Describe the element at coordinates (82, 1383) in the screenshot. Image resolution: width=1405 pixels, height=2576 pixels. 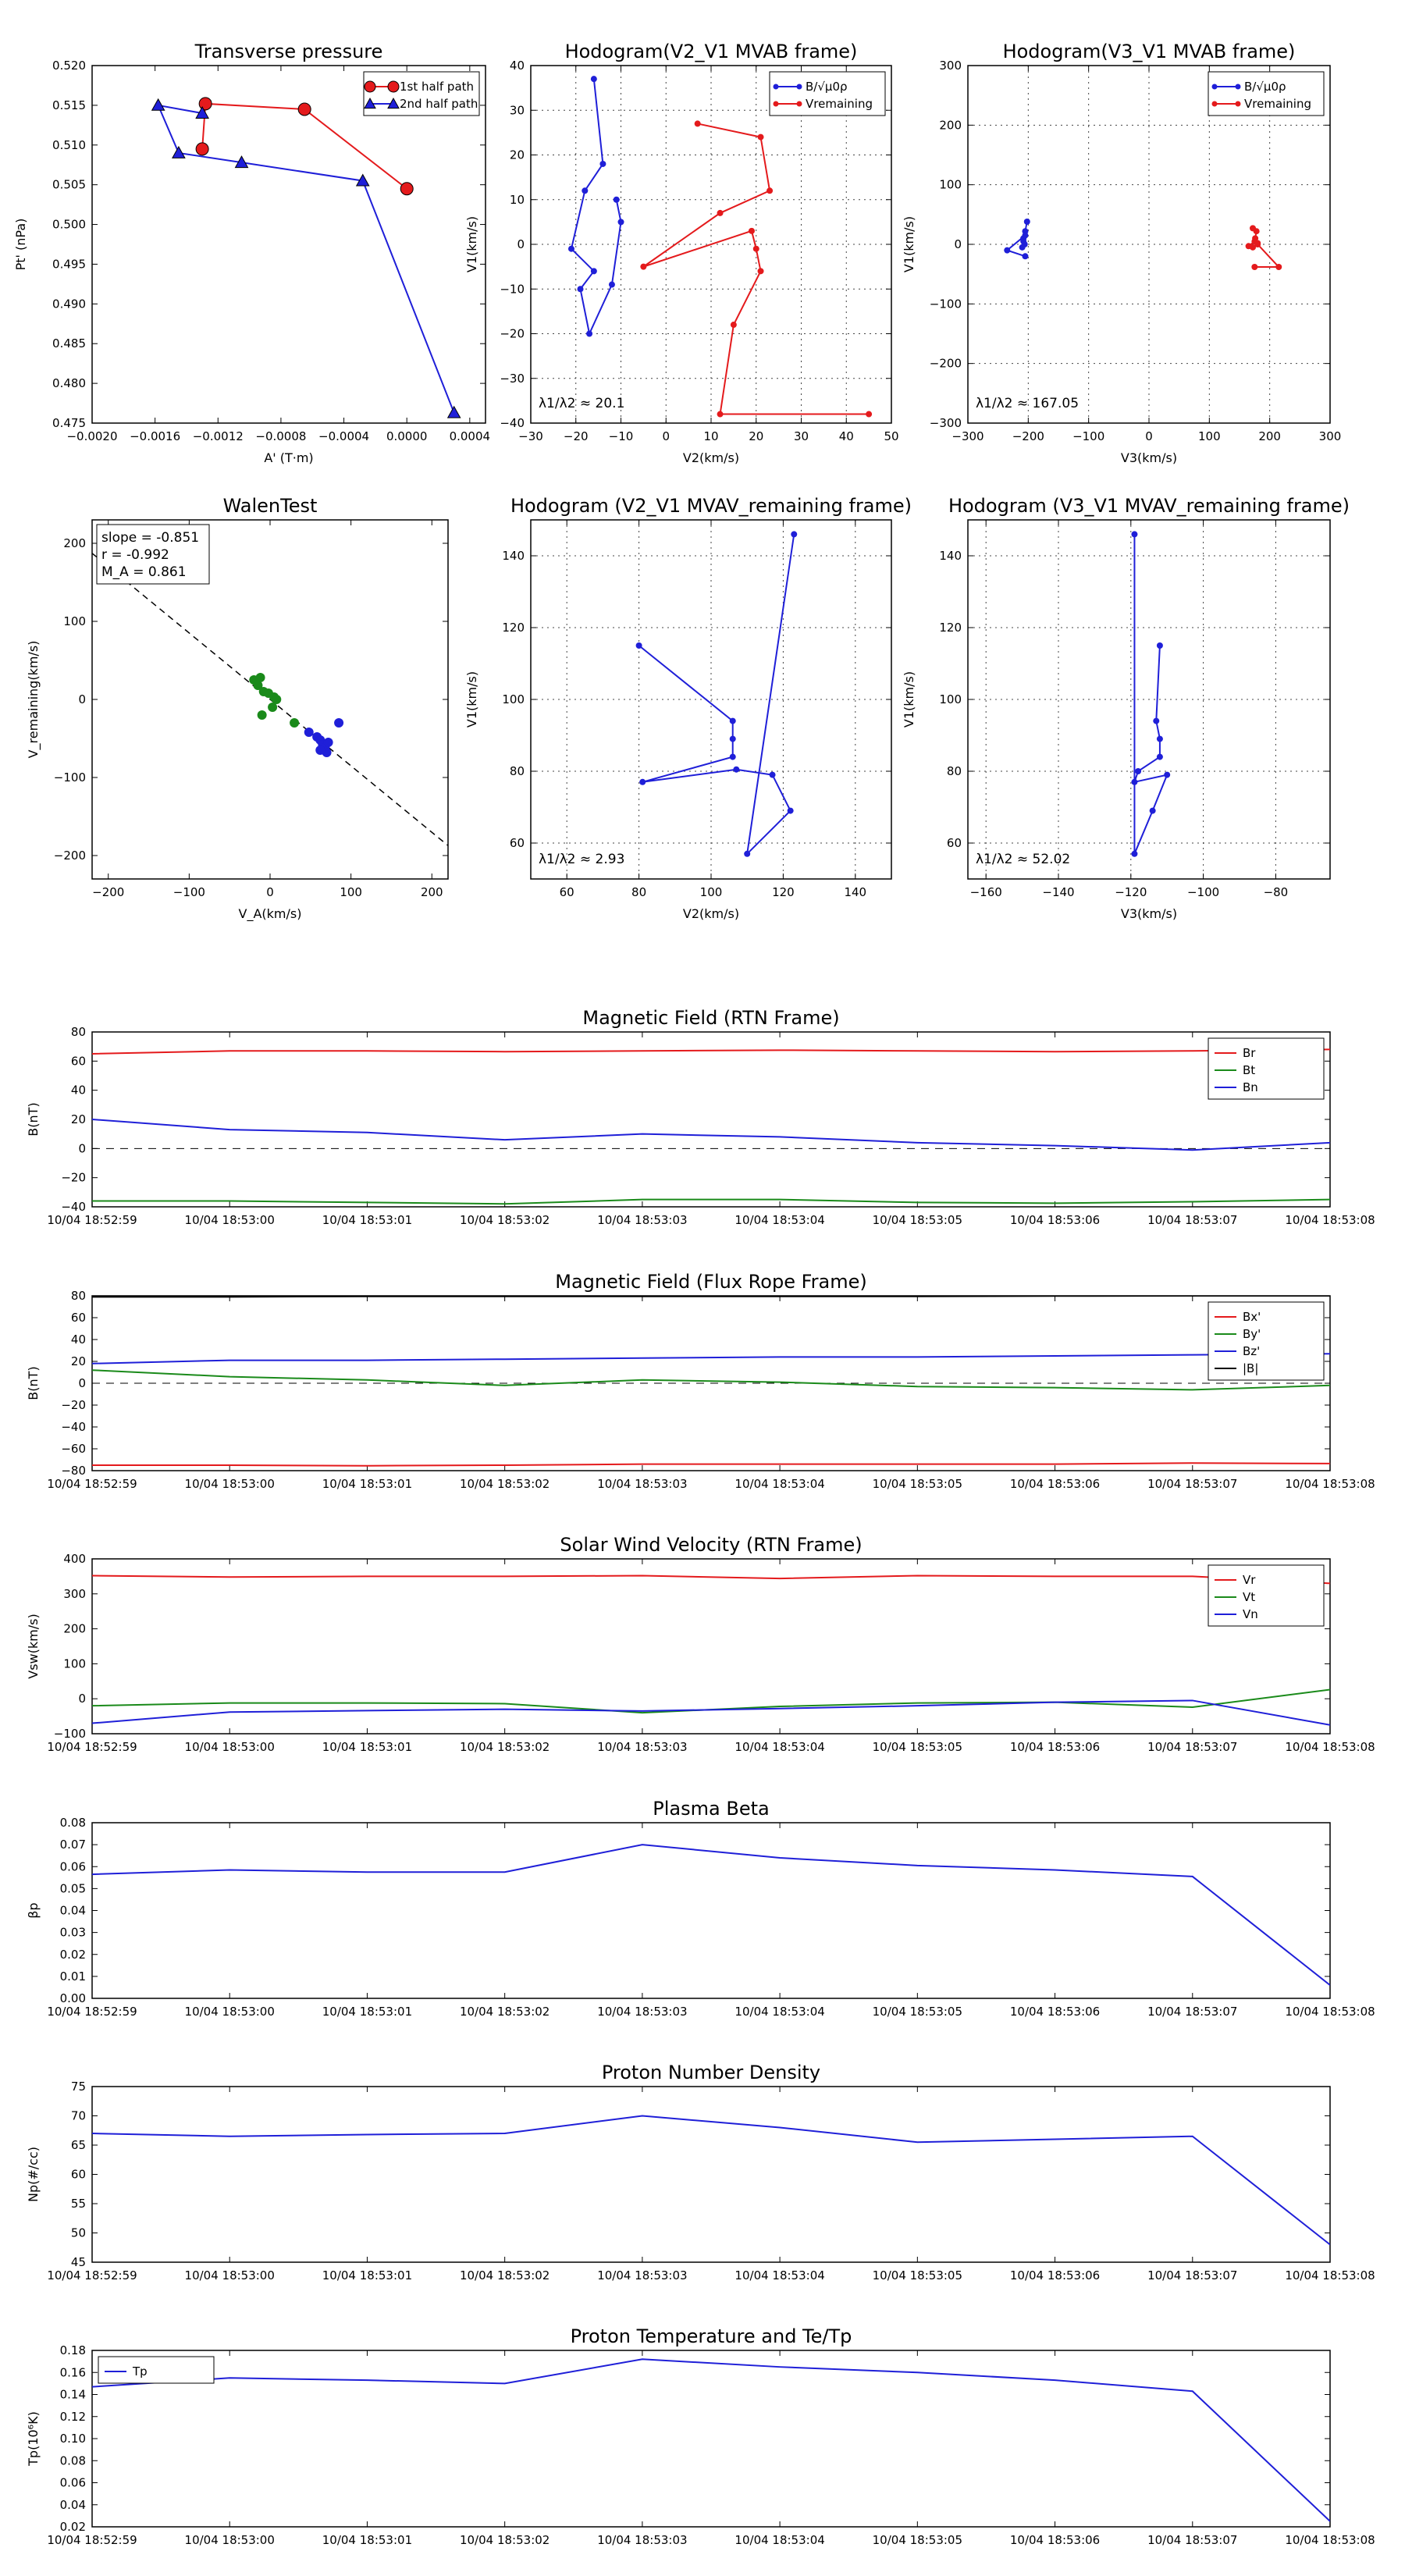
I see `y-tick-label: 0` at that location.